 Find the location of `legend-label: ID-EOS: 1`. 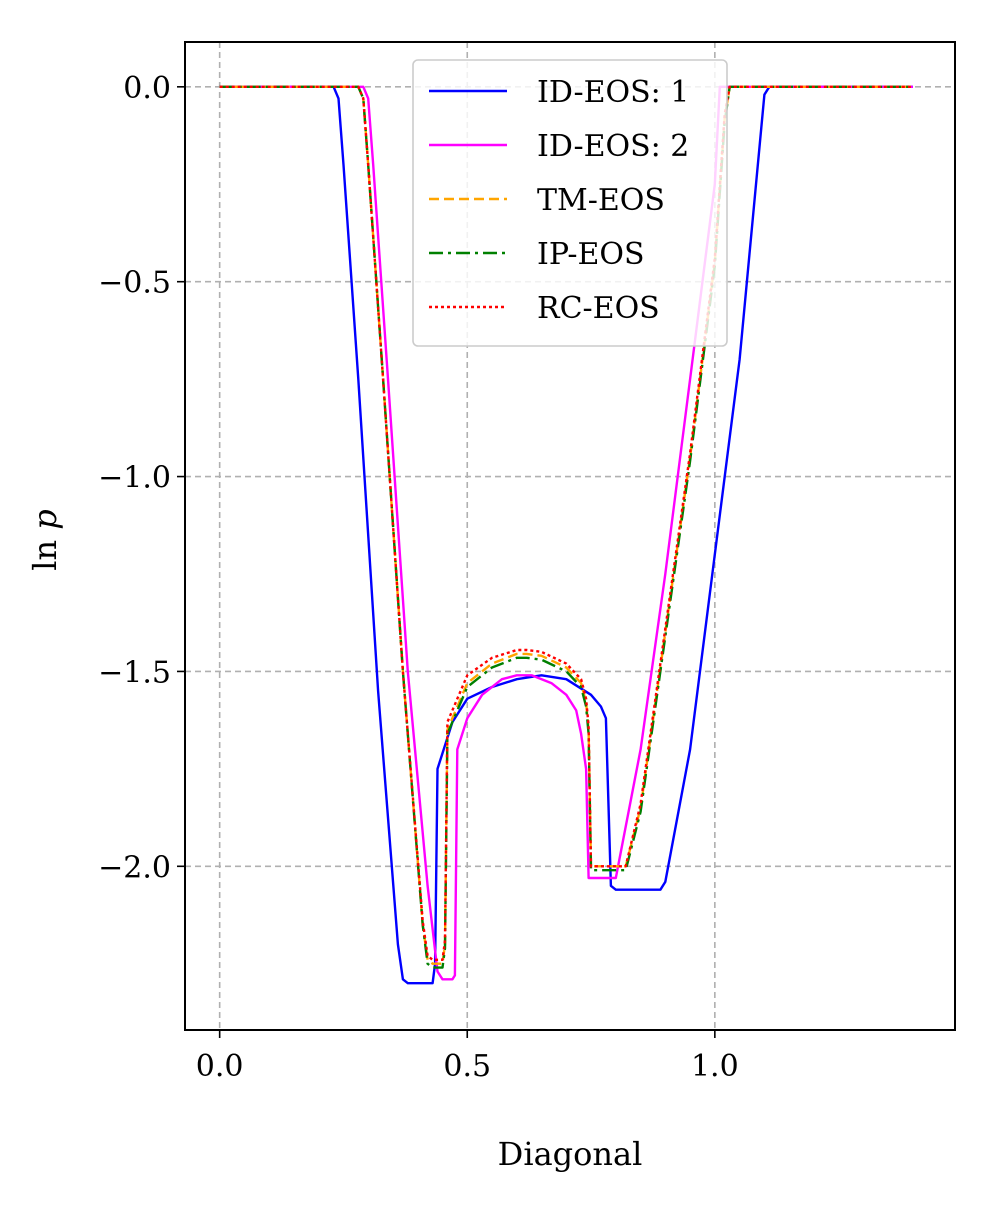

legend-label: ID-EOS: 1 is located at coordinates (613, 92).